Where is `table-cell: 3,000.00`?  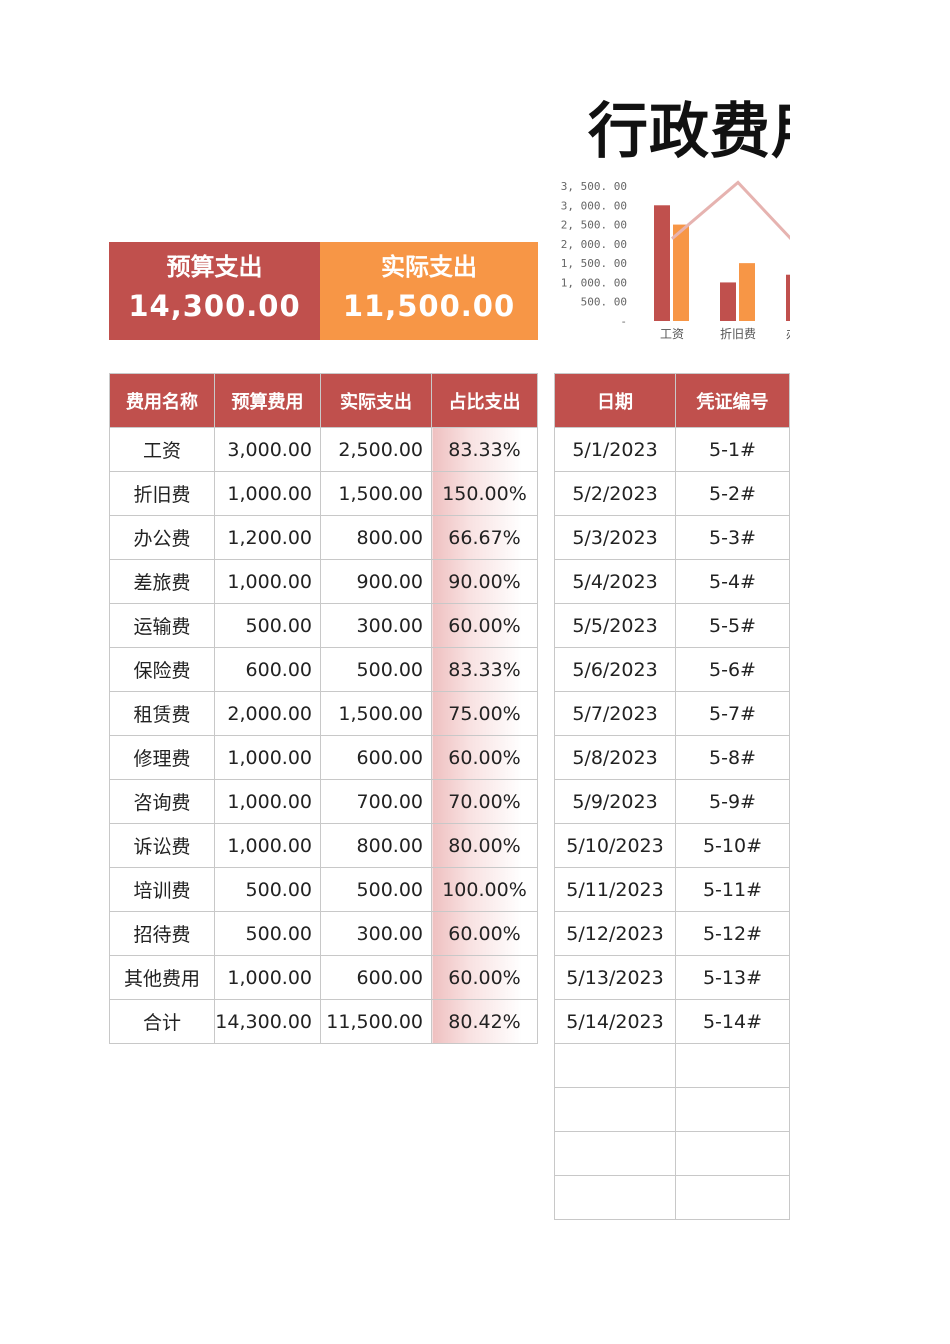
table-cell: 3,000.00 is located at coordinates (267, 449).